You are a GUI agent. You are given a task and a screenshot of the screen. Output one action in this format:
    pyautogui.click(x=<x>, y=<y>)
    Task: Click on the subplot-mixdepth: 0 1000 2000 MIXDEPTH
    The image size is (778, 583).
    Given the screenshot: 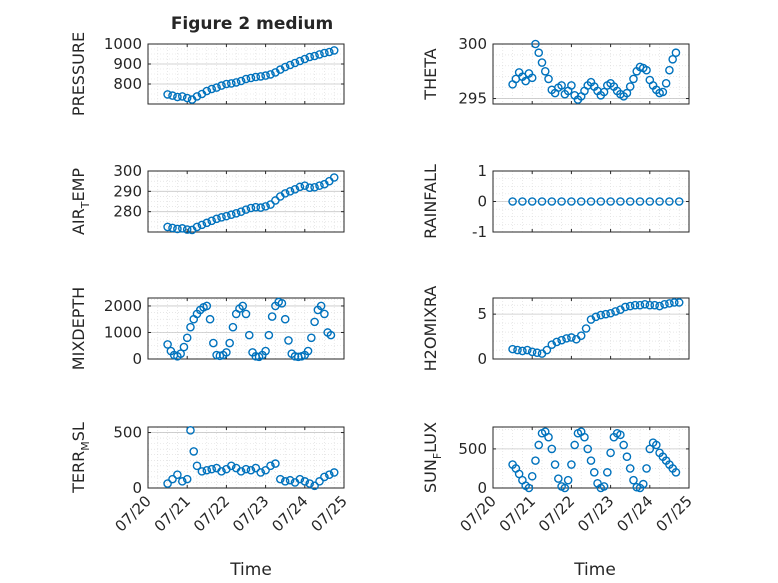 What is the action you would take?
    pyautogui.click(x=207, y=328)
    